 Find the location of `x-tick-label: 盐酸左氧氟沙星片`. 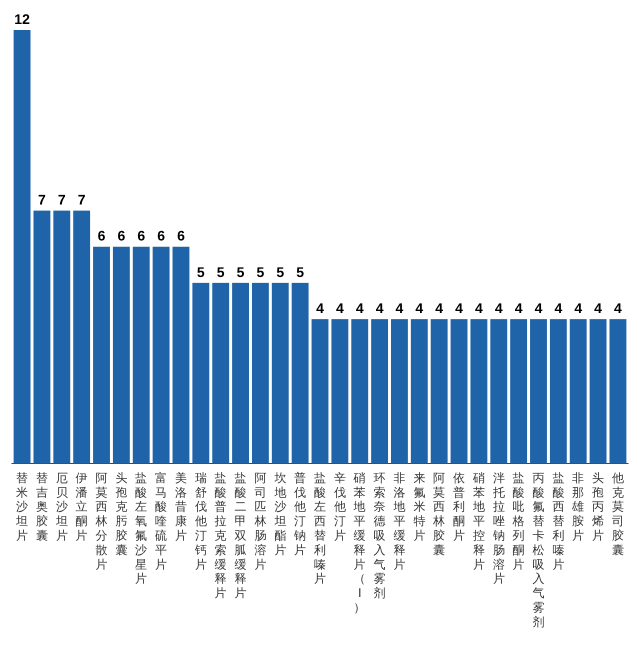

x-tick-label: 盐酸左氧氟沙星片 is located at coordinates (141, 528).